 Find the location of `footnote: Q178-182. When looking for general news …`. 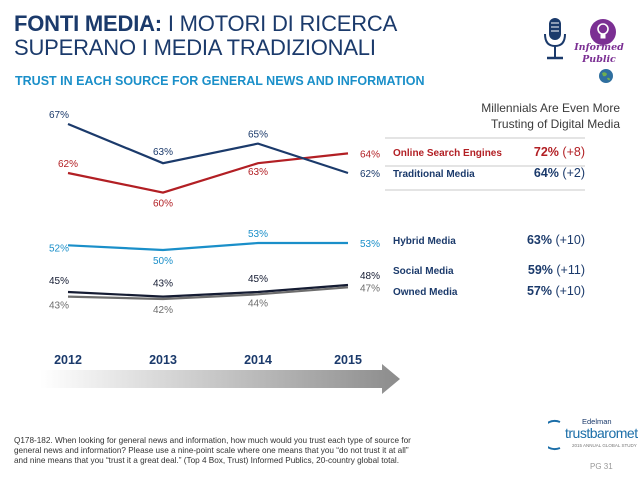

footnote: Q178-182. When looking for general news … is located at coordinates (212, 450).